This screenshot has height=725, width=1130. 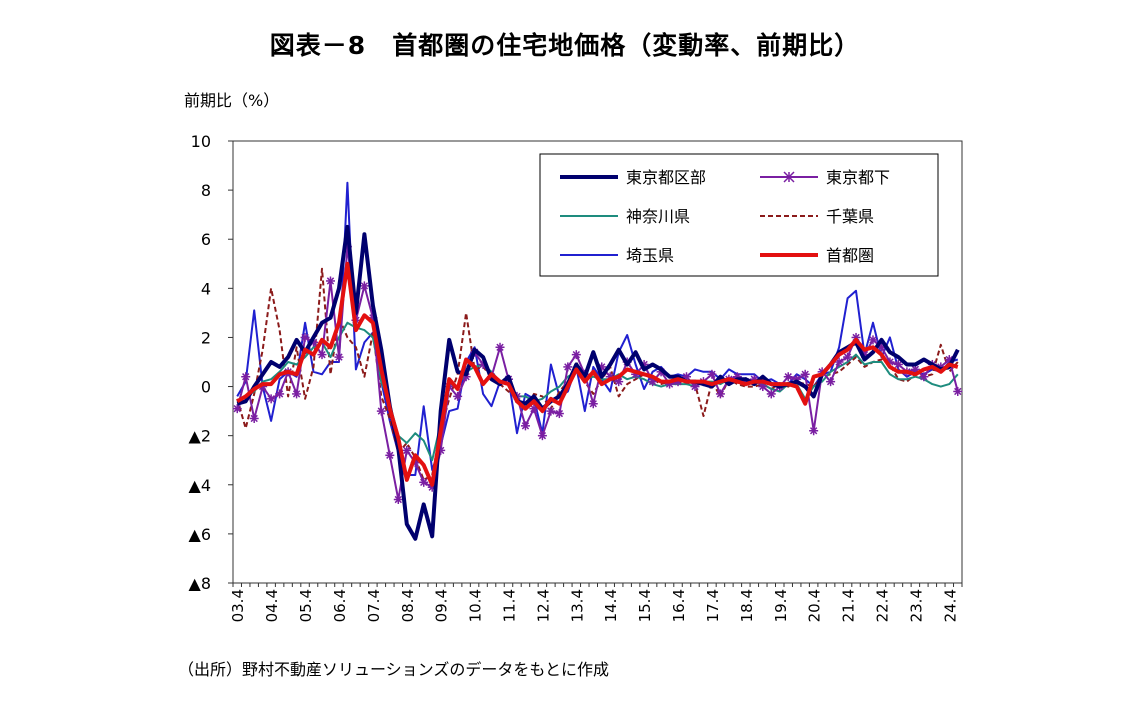 I want to click on y-tick-label: ▲8, so click(x=200, y=583).